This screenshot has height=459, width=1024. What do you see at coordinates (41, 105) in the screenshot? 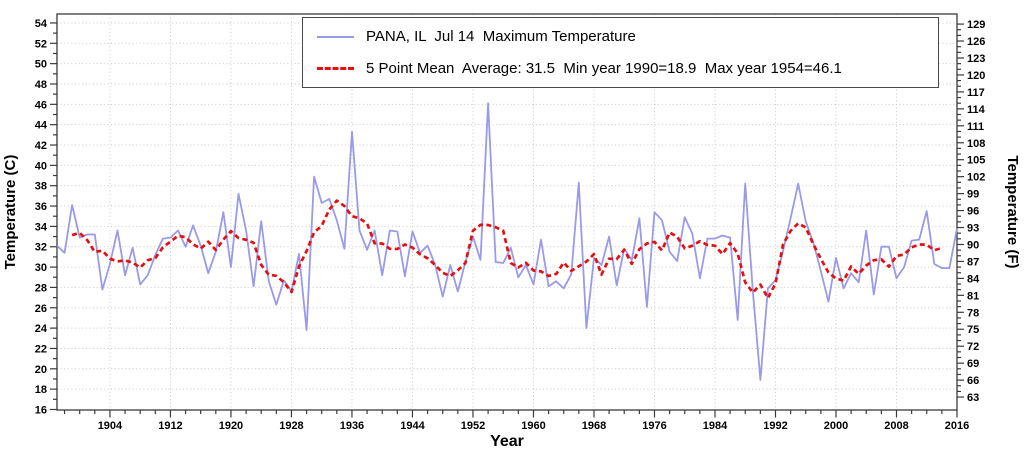
I see `left-tick-label: 46` at bounding box center [41, 105].